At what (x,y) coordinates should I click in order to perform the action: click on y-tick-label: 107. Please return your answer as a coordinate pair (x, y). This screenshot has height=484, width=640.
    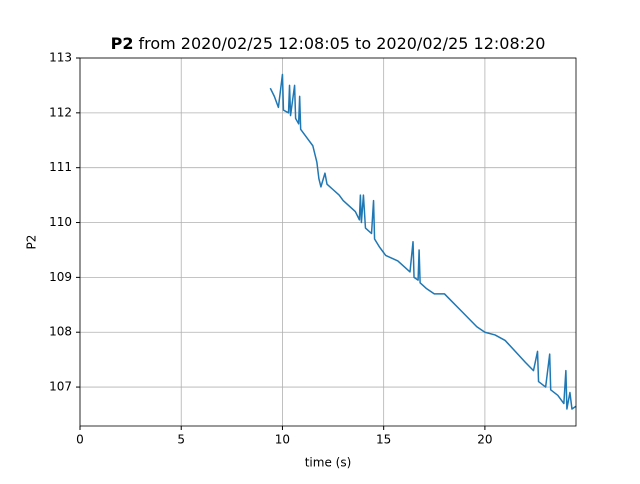
    Looking at the image, I should click on (60, 387).